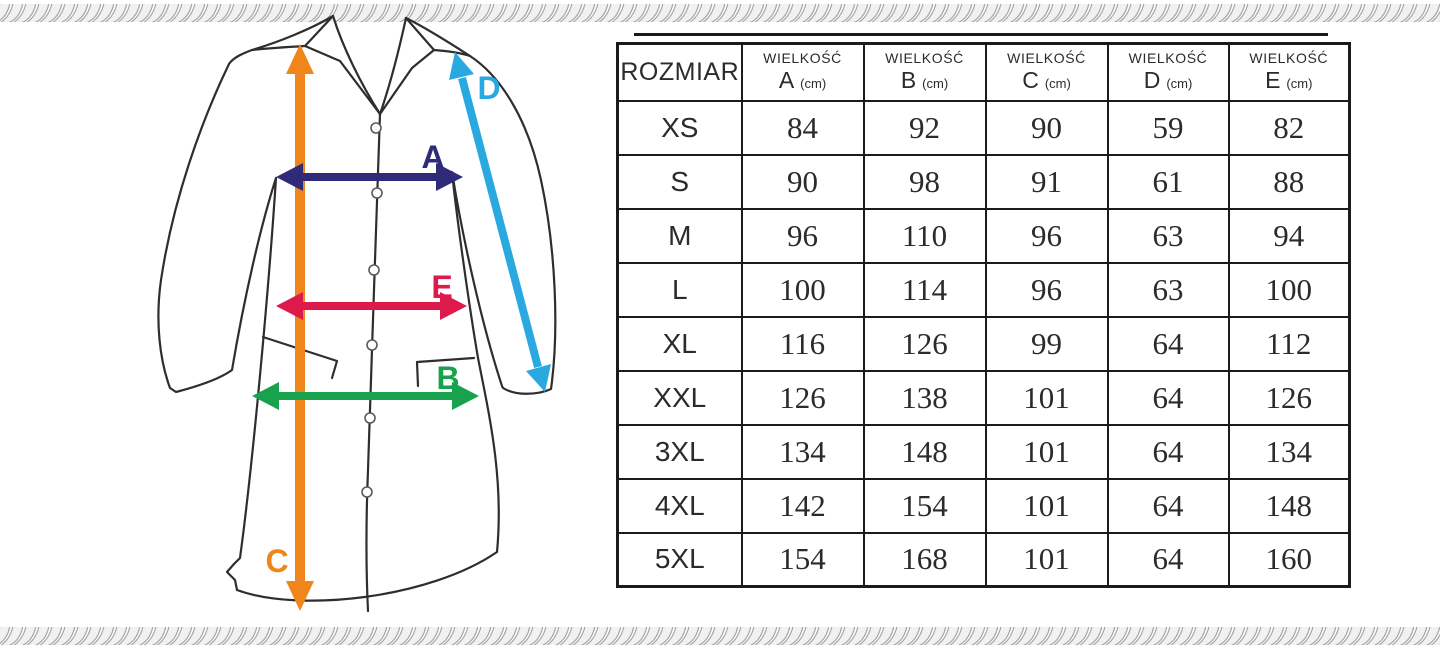 This screenshot has height=648, width=1440. I want to click on size-cell: L, so click(679, 289).